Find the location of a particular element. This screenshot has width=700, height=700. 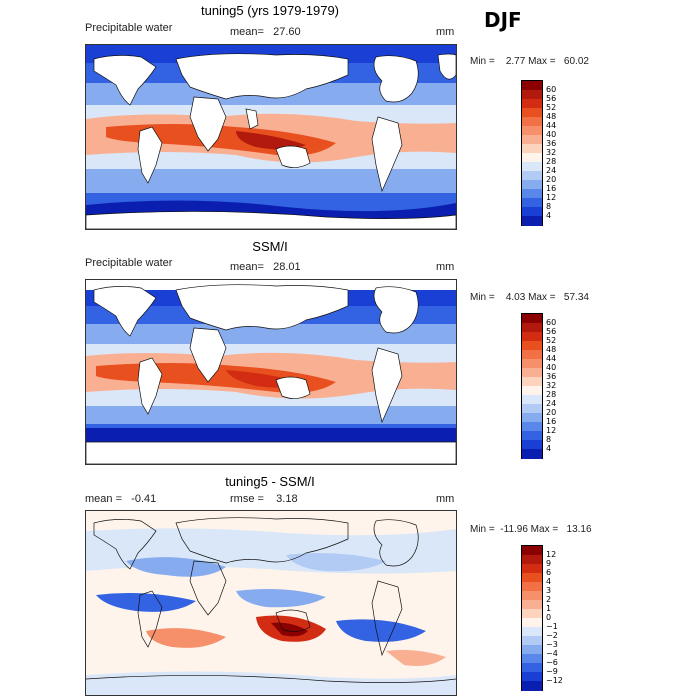

colorbar-tick-label: −9 is located at coordinates (552, 671).